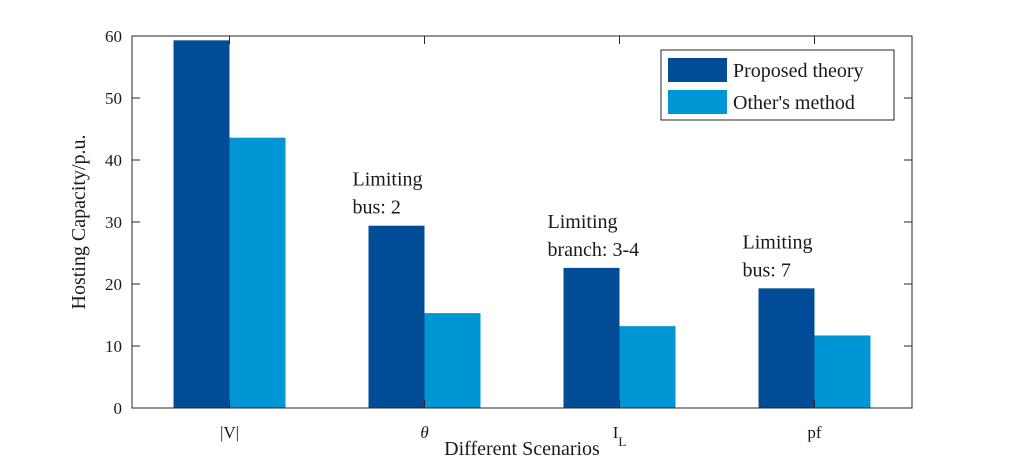  What do you see at coordinates (794, 103) in the screenshot?
I see `legend-label: Other's method` at bounding box center [794, 103].